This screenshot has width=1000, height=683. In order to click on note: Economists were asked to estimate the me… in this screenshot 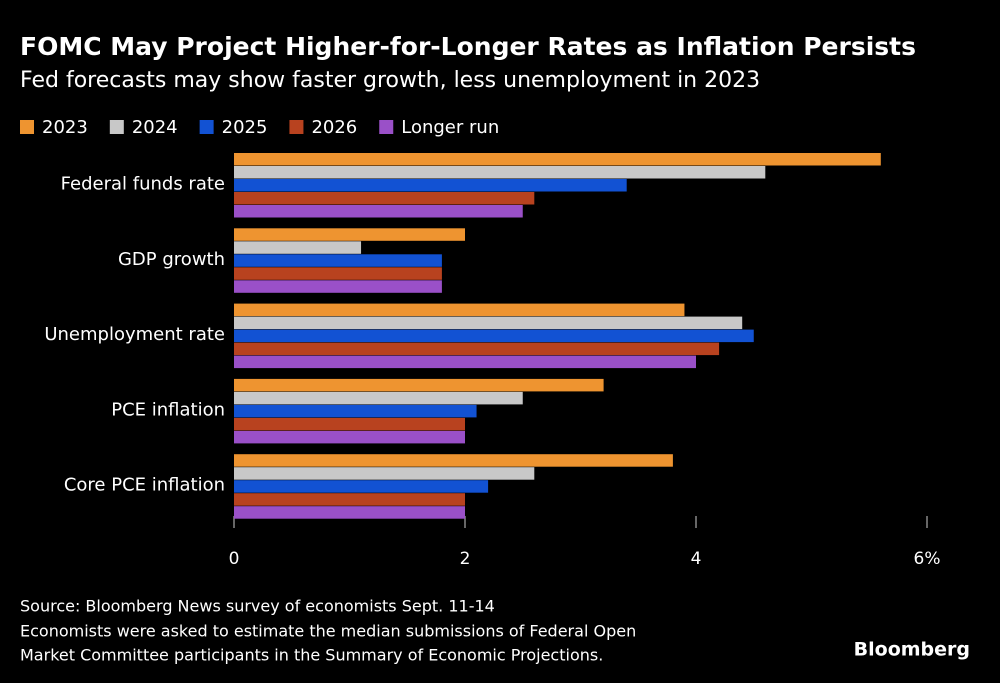, I will do `click(328, 631)`.